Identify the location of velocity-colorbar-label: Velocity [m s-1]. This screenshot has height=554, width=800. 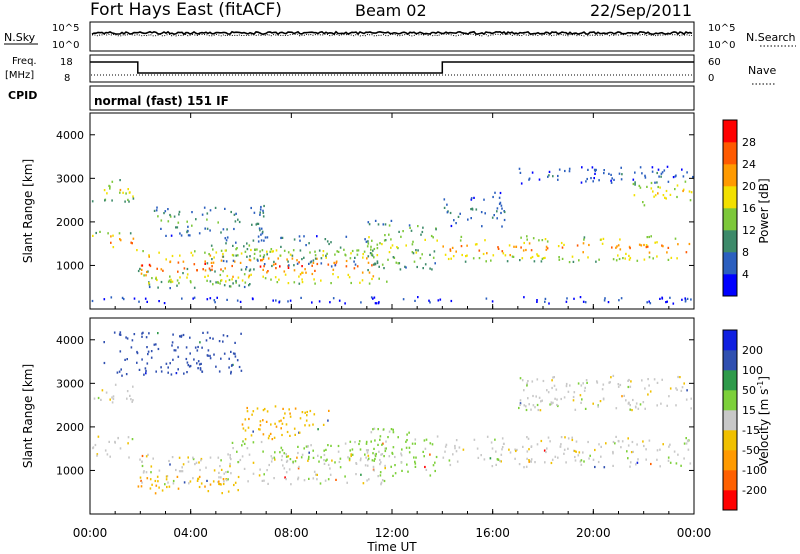
(763, 421).